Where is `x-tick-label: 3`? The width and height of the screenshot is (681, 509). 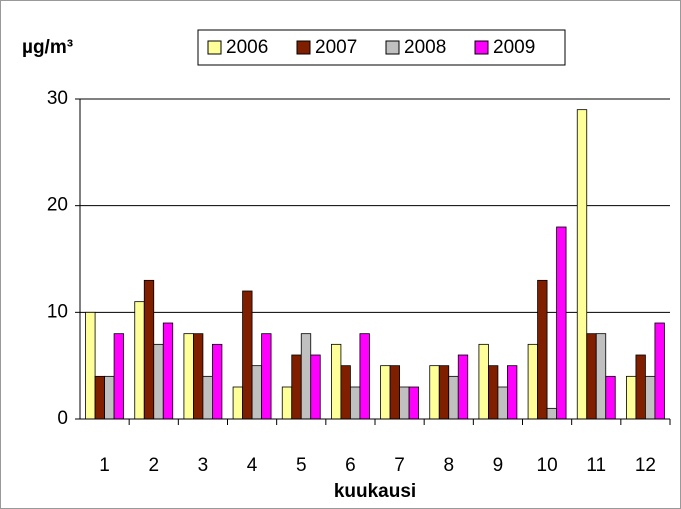 x-tick-label: 3 is located at coordinates (203, 465).